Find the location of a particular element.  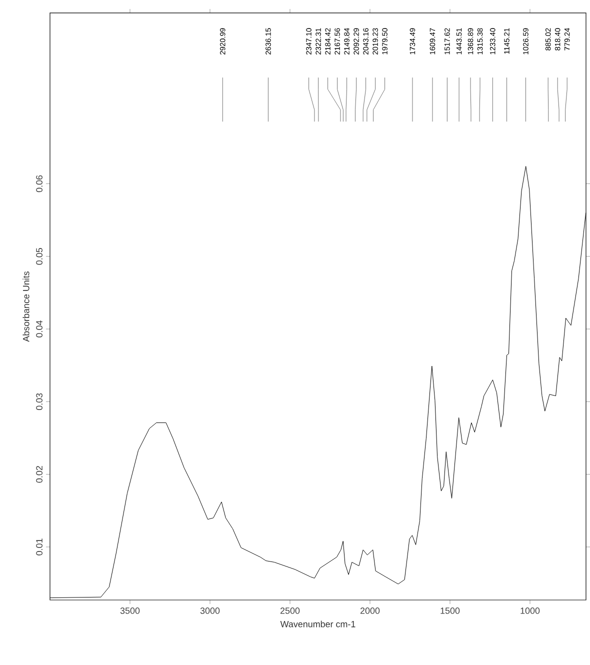

x-tick-label: 2000 is located at coordinates (370, 611).